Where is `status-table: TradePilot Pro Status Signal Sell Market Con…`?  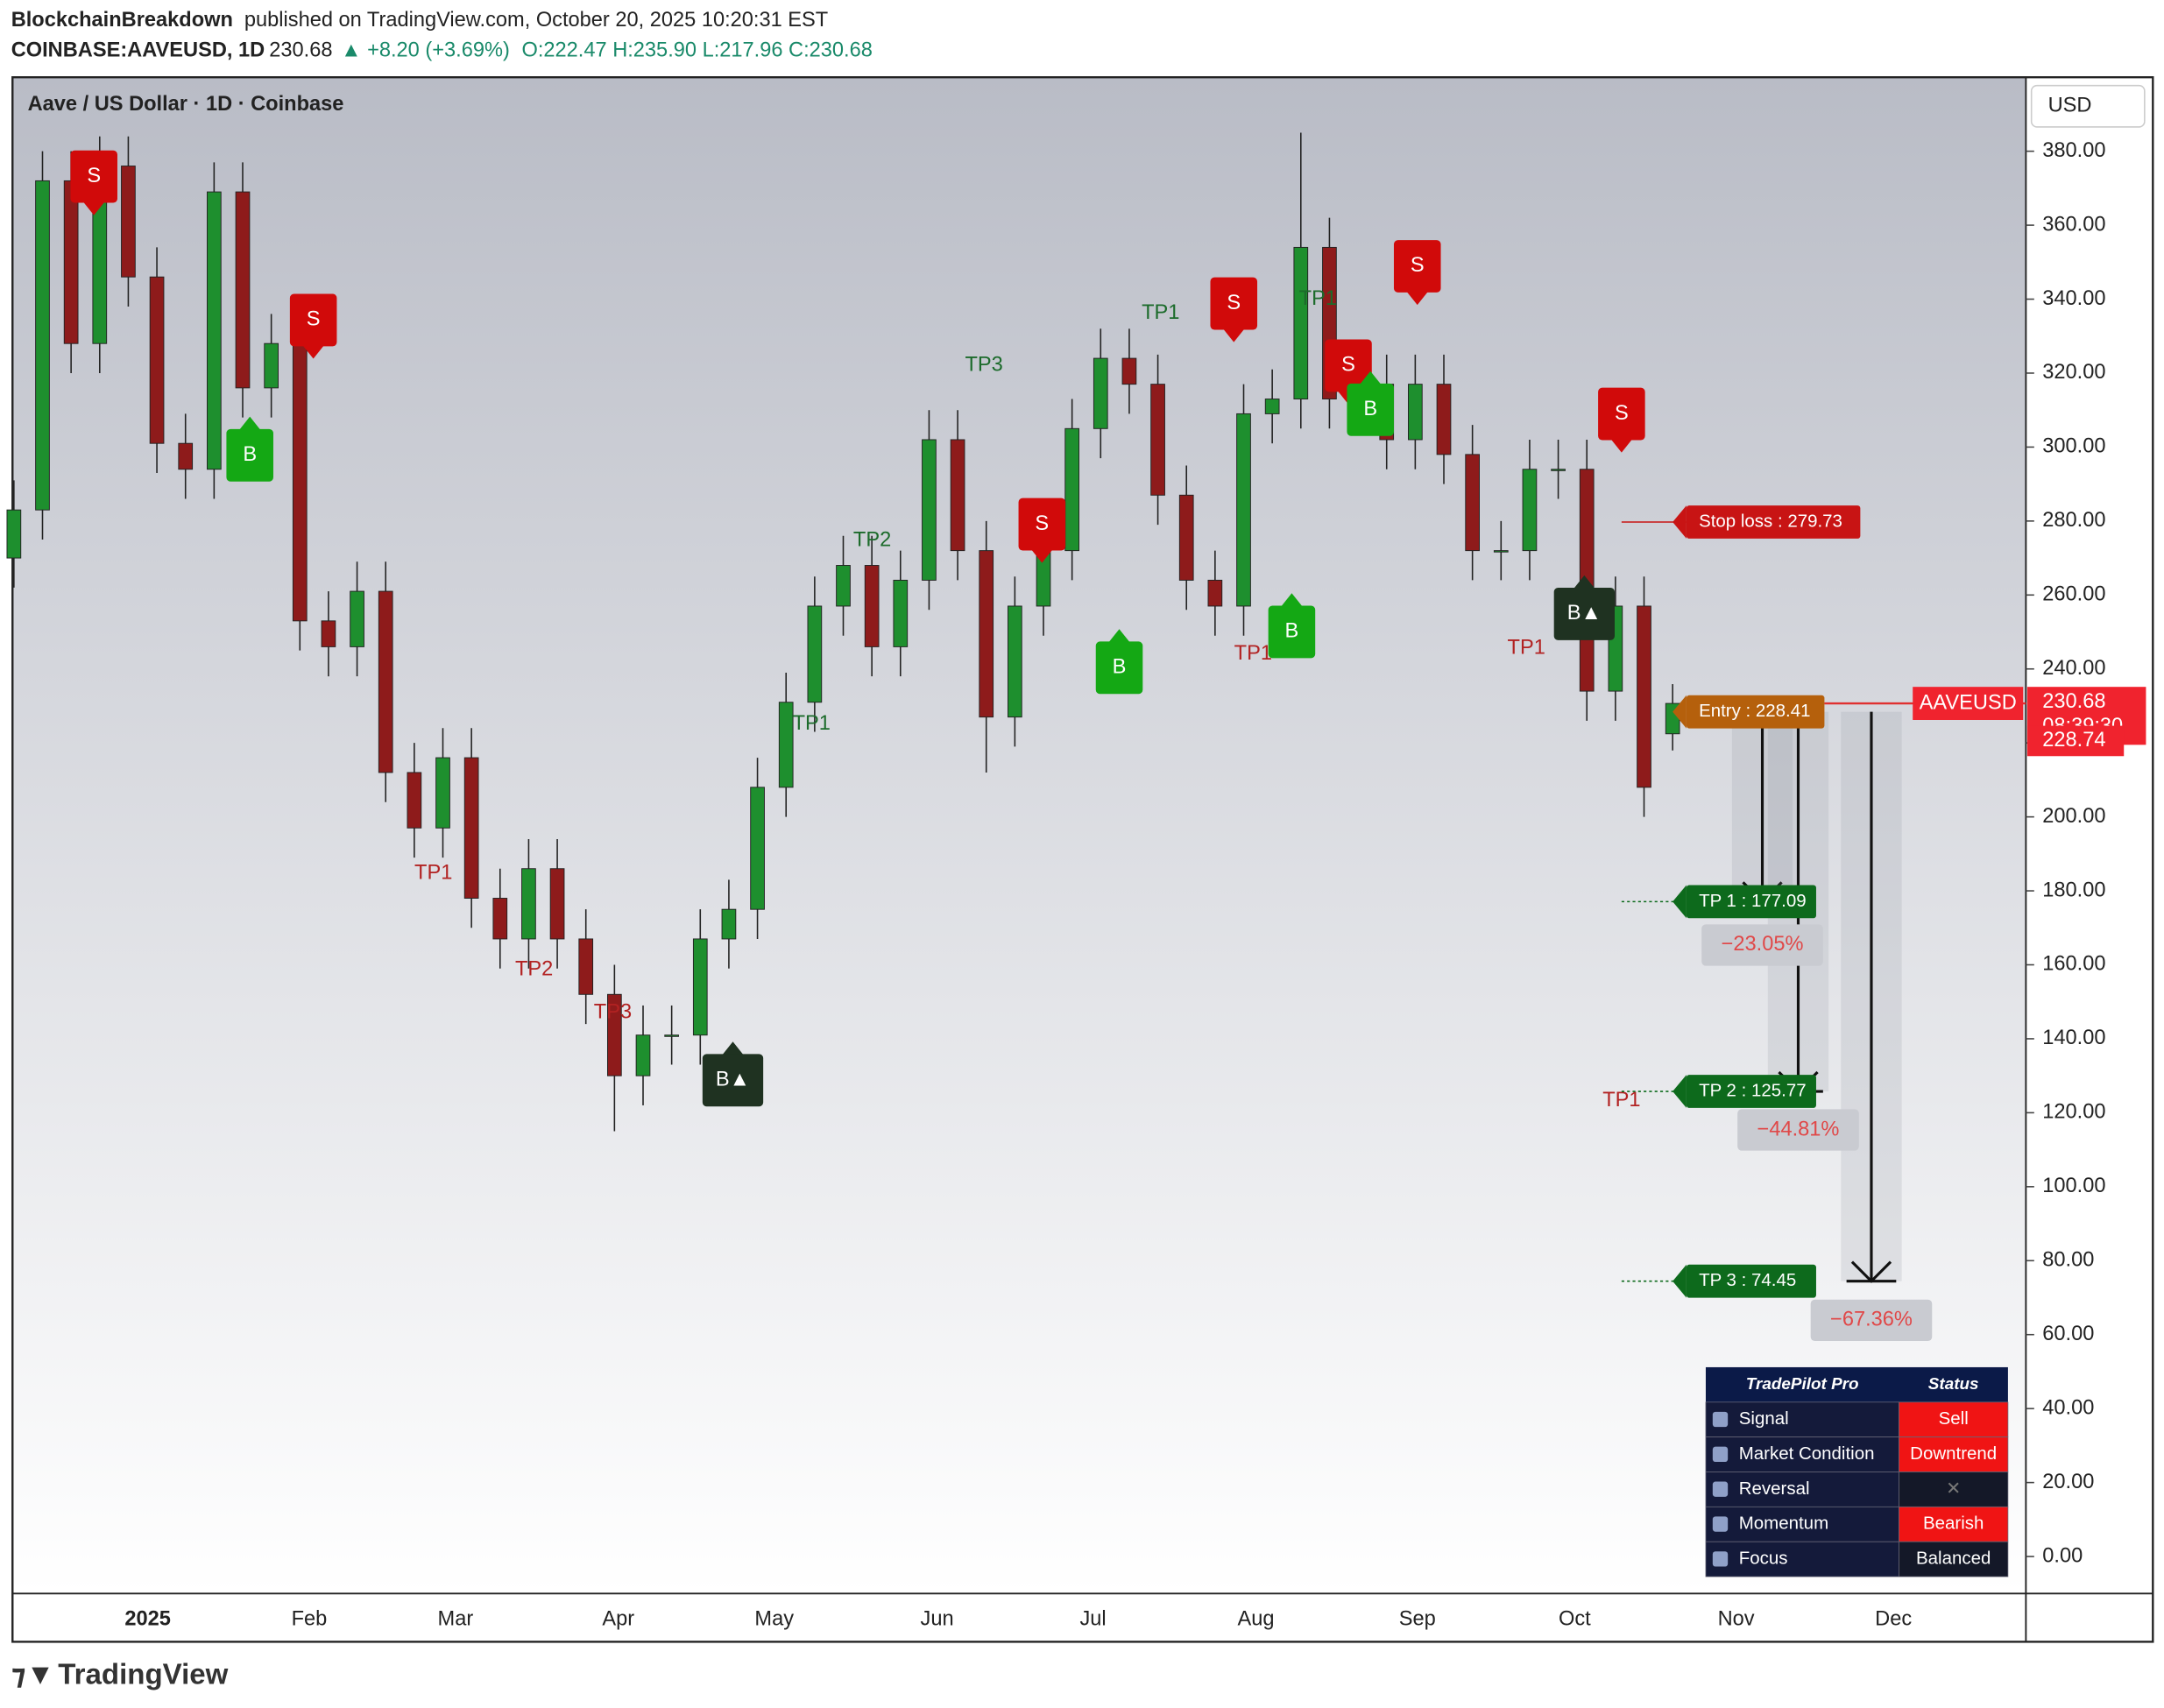 status-table: TradePilot Pro Status Signal Sell Market Con… is located at coordinates (1857, 1471).